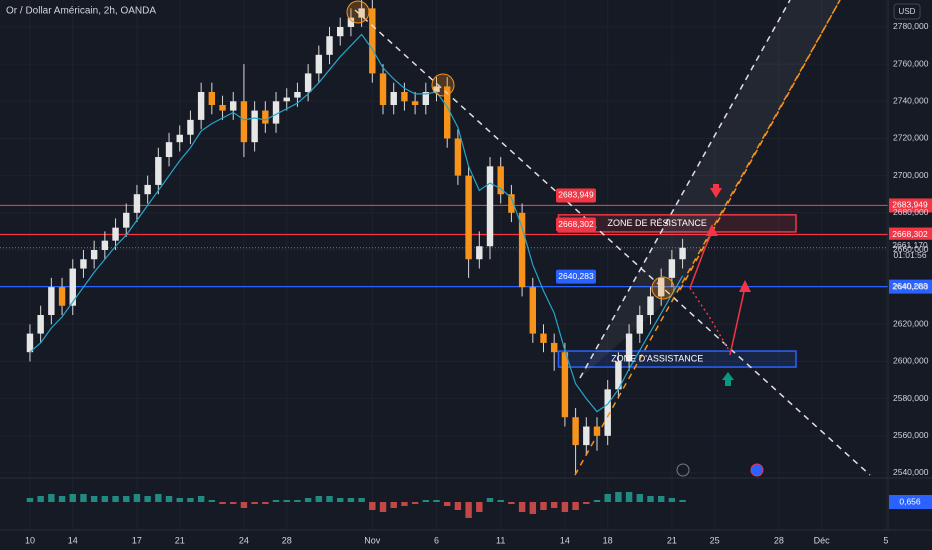 The image size is (932, 550). What do you see at coordinates (372, 540) in the screenshot?
I see `x-tick-label: Nov` at bounding box center [372, 540].